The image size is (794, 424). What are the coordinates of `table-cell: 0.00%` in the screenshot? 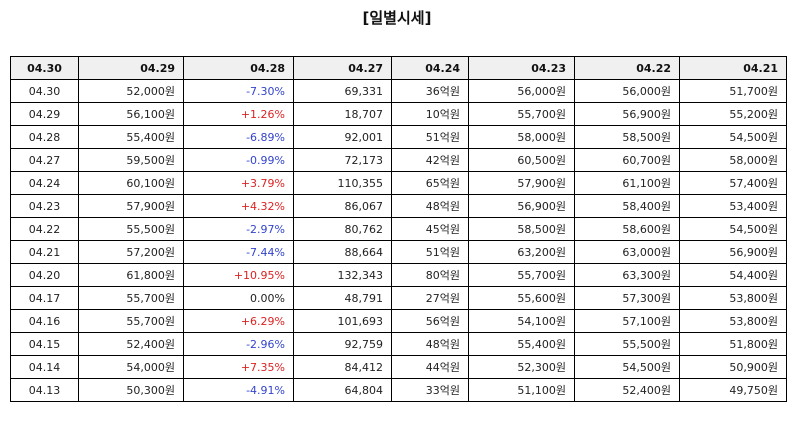 It's located at (238, 298).